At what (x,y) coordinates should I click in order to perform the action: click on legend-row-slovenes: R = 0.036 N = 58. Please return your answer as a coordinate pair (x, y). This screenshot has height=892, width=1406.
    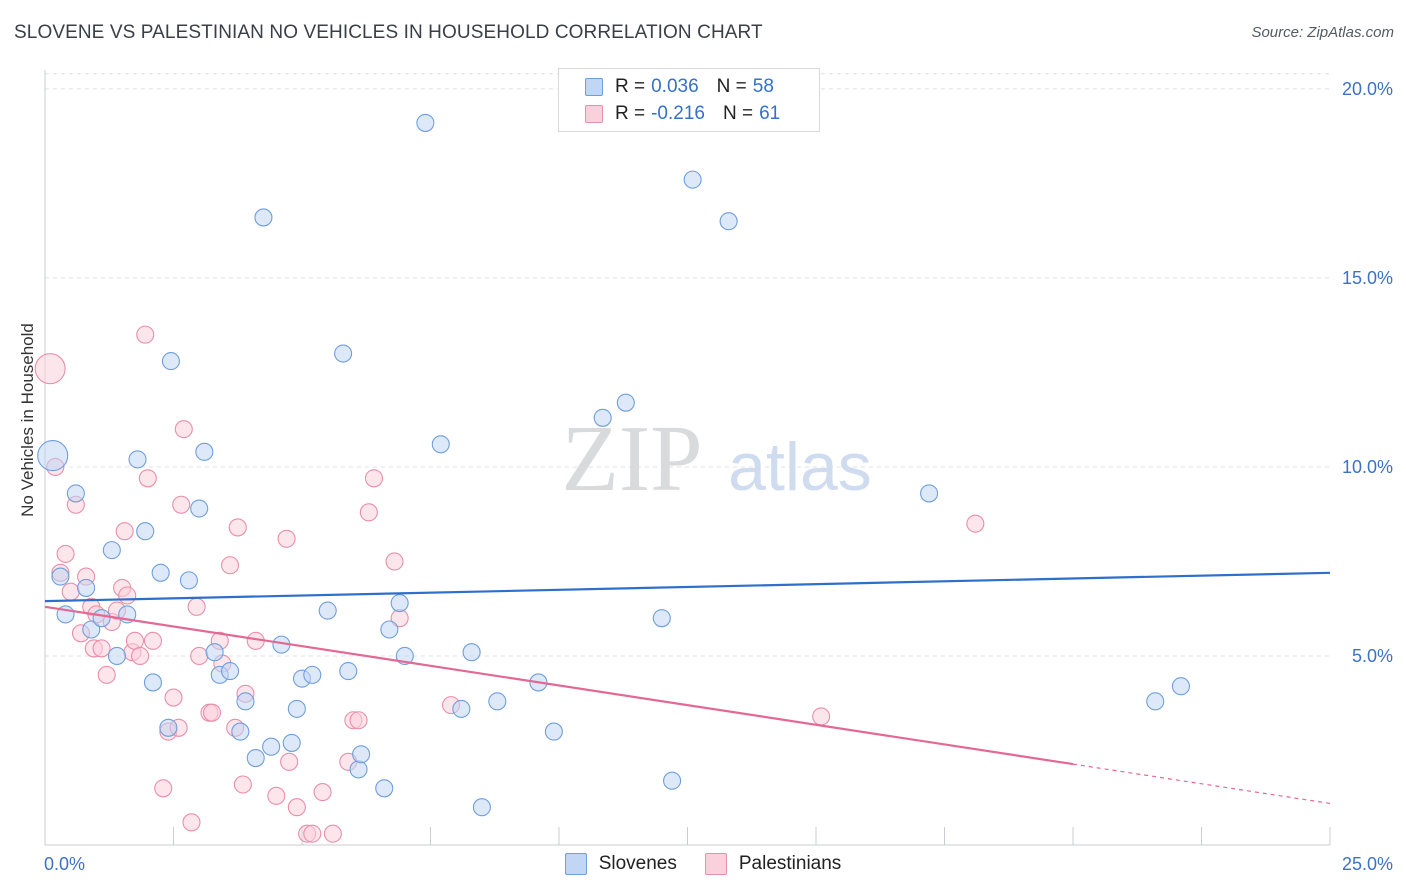
    Looking at the image, I should click on (679, 87).